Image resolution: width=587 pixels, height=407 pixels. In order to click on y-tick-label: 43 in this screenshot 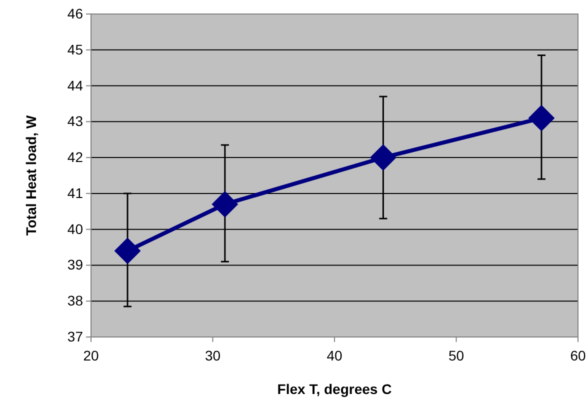, I will do `click(75, 121)`.